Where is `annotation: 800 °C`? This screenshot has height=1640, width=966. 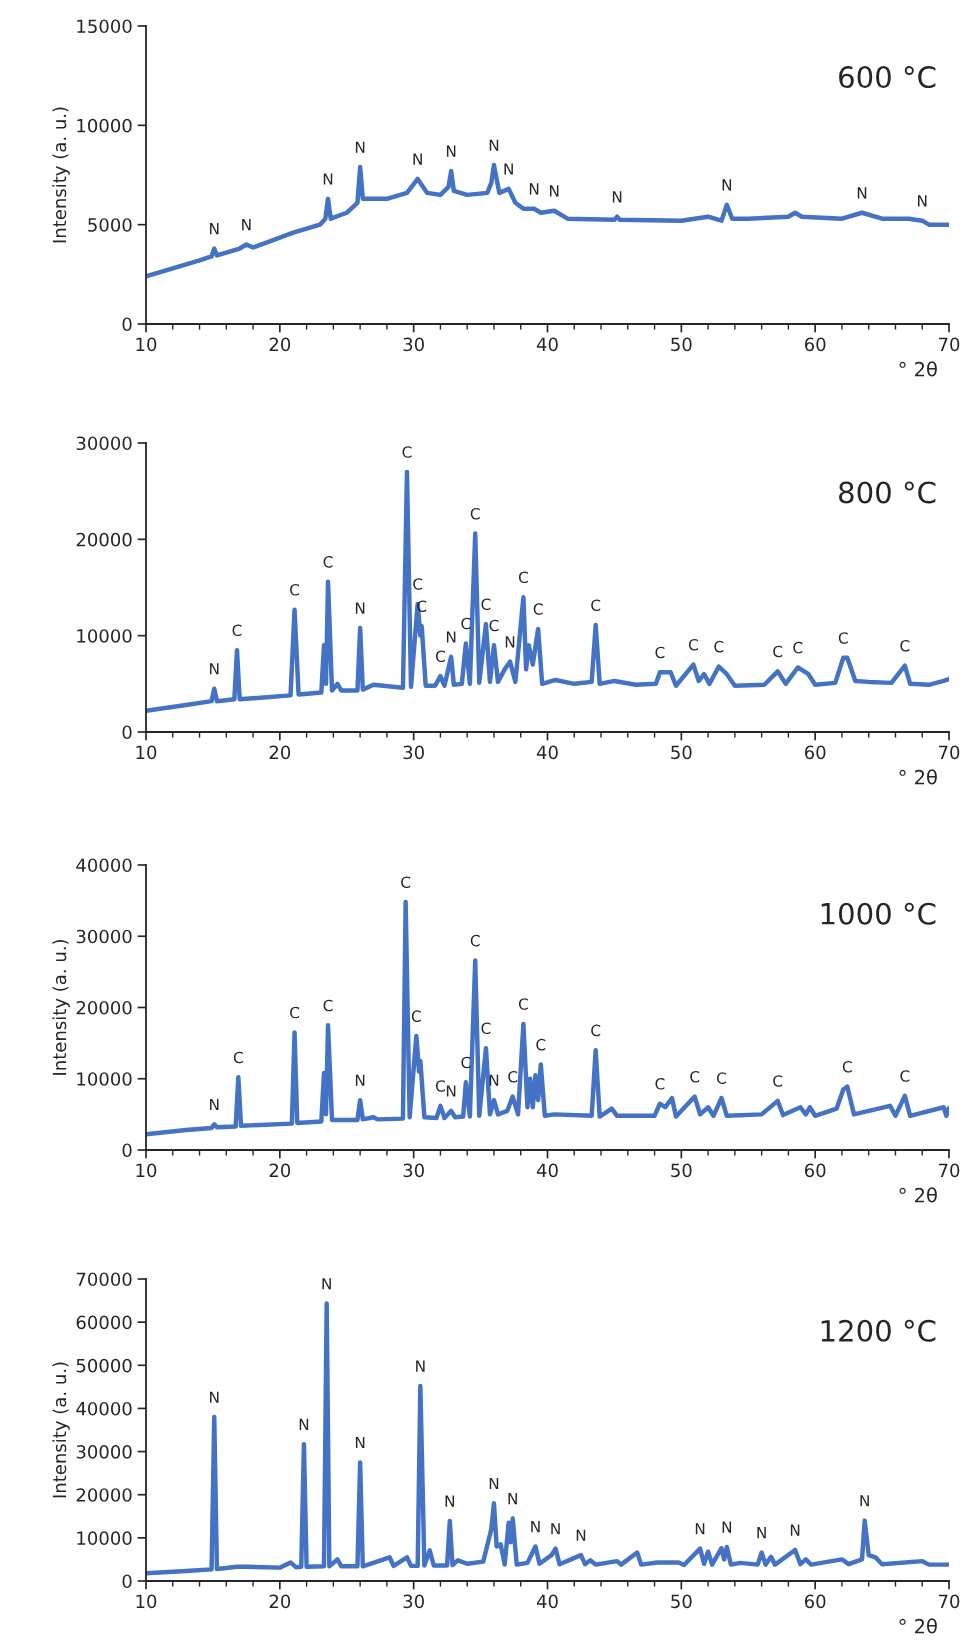
annotation: 800 °C is located at coordinates (887, 492).